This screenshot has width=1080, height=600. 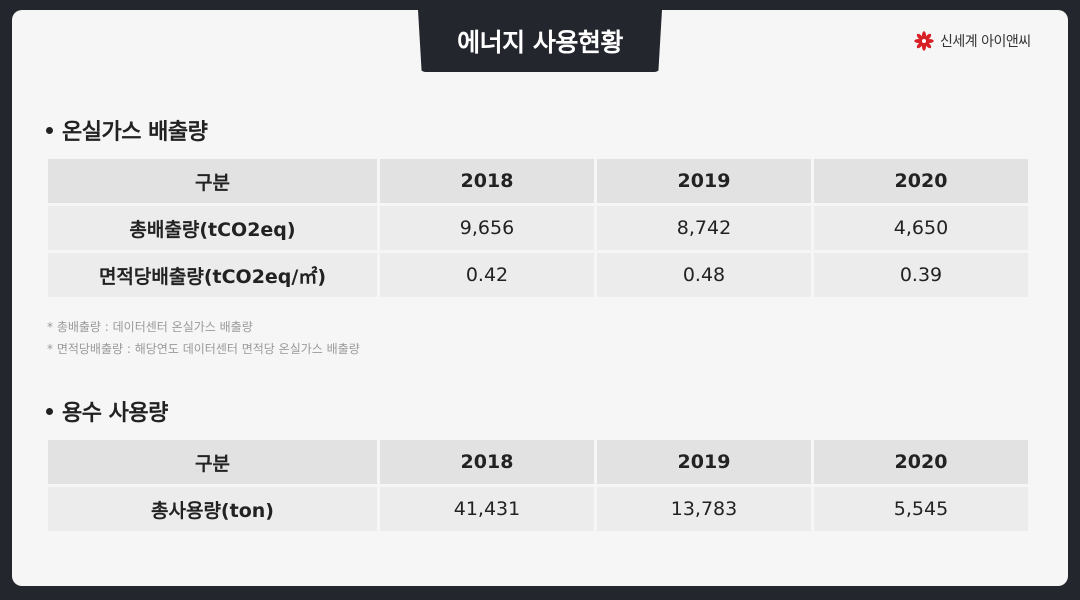 I want to click on table-cell: 0.42, so click(x=487, y=273).